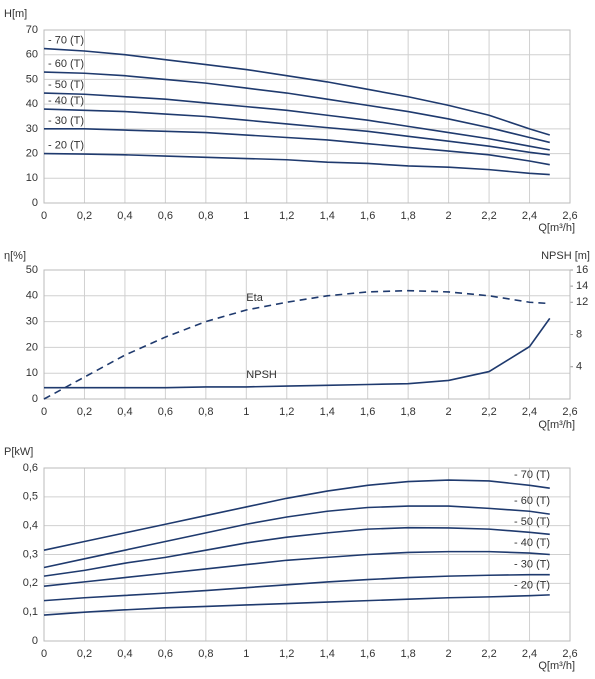 This screenshot has width=595, height=679. What do you see at coordinates (582, 302) in the screenshot?
I see `y2-tick-label: 12` at bounding box center [582, 302].